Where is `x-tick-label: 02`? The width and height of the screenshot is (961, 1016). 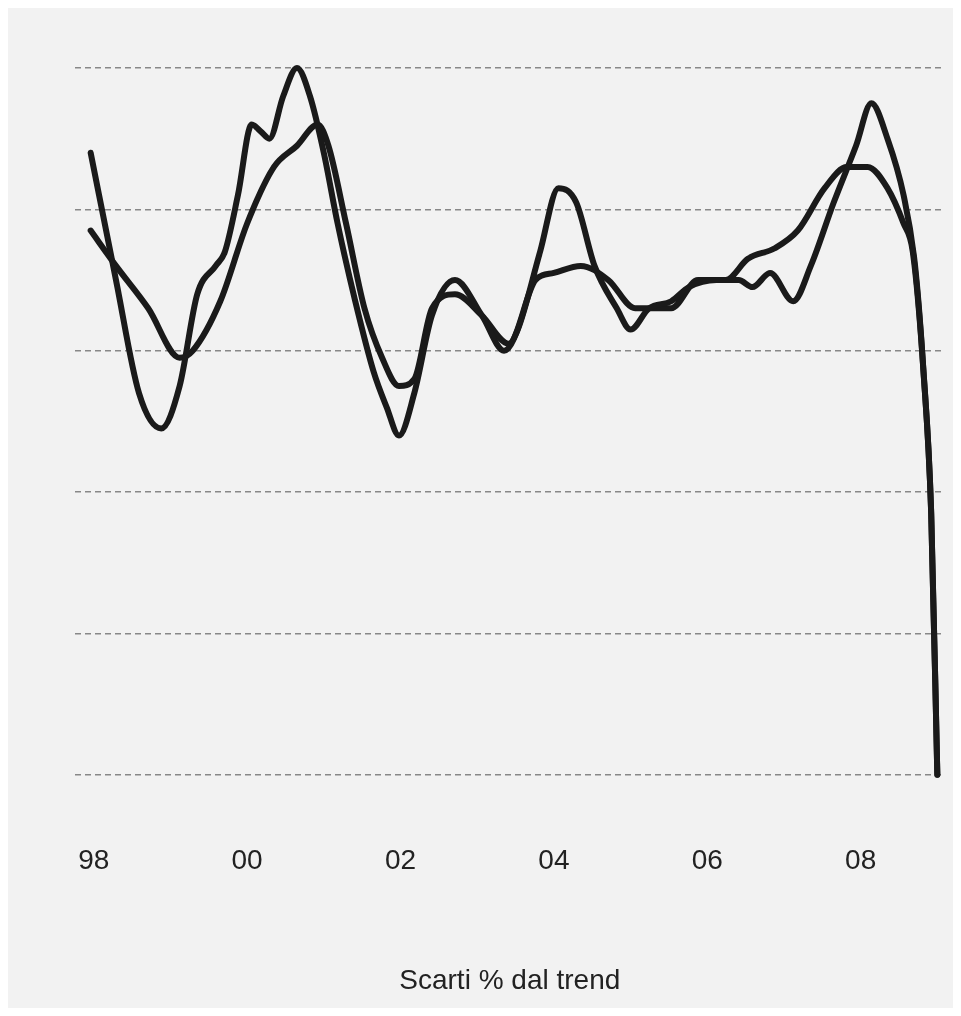
x-tick-label: 02 is located at coordinates (400, 860).